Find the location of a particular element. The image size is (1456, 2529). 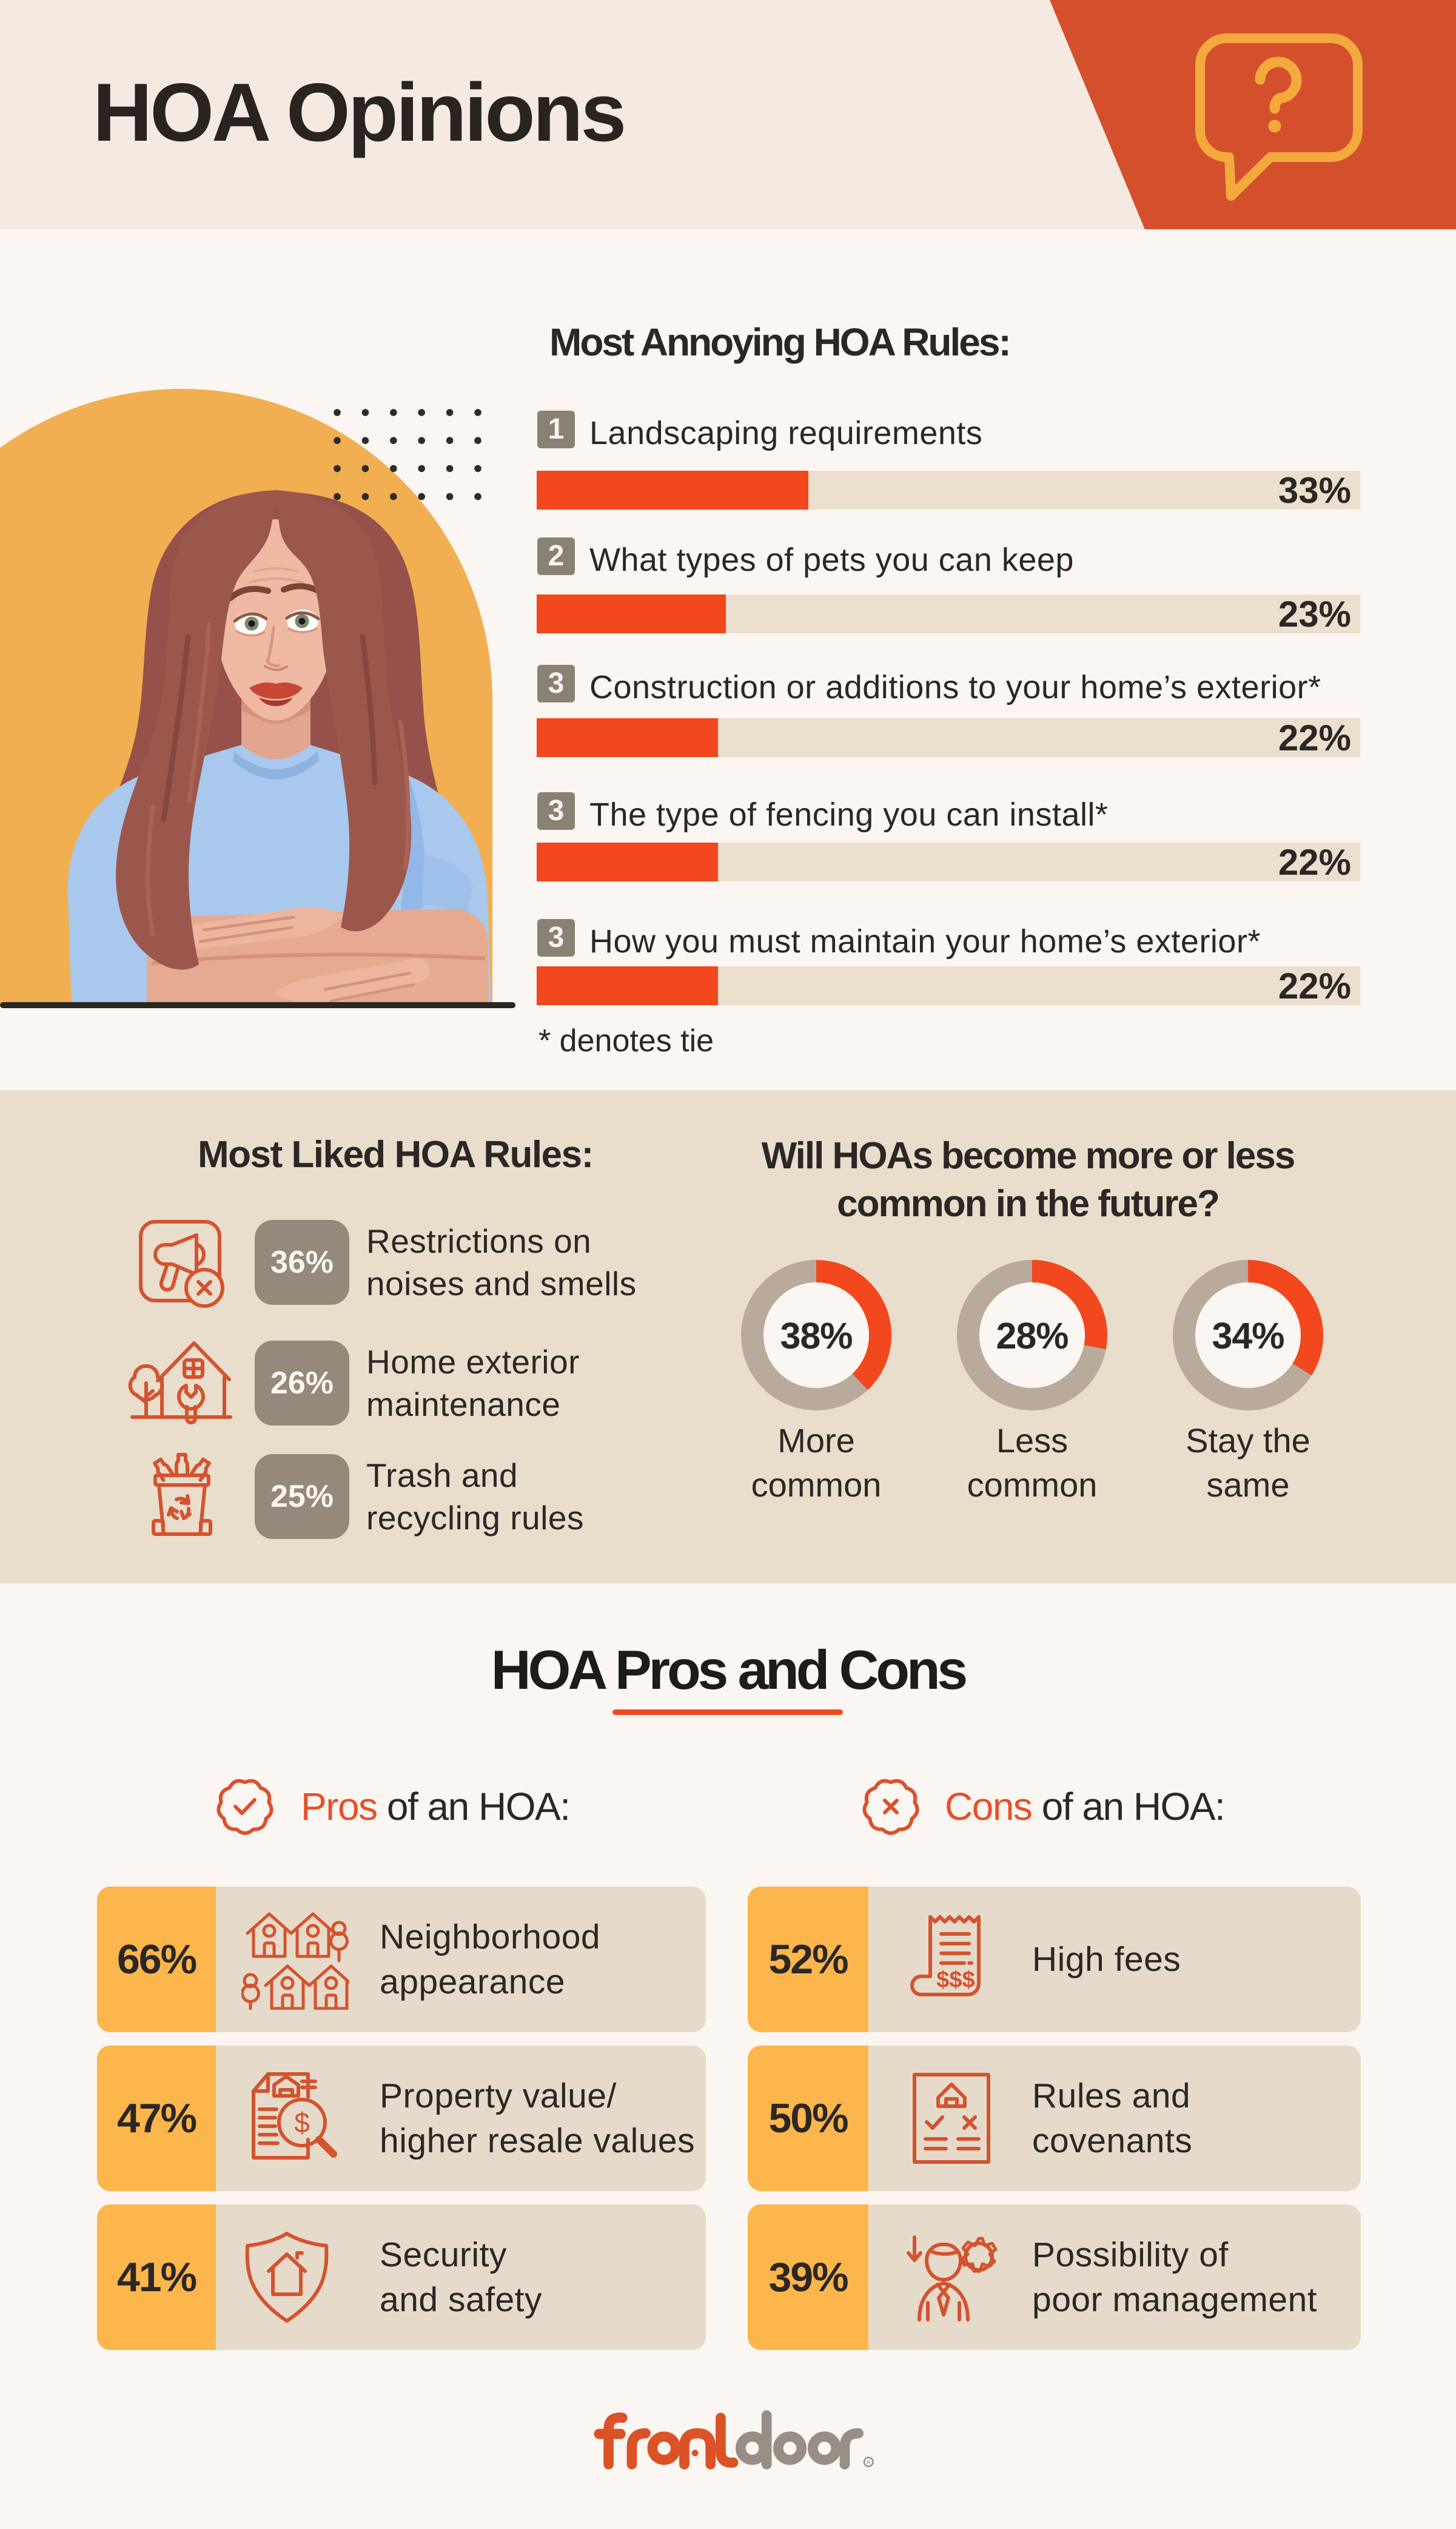

svg-text: 38% is located at coordinates (816, 1336).